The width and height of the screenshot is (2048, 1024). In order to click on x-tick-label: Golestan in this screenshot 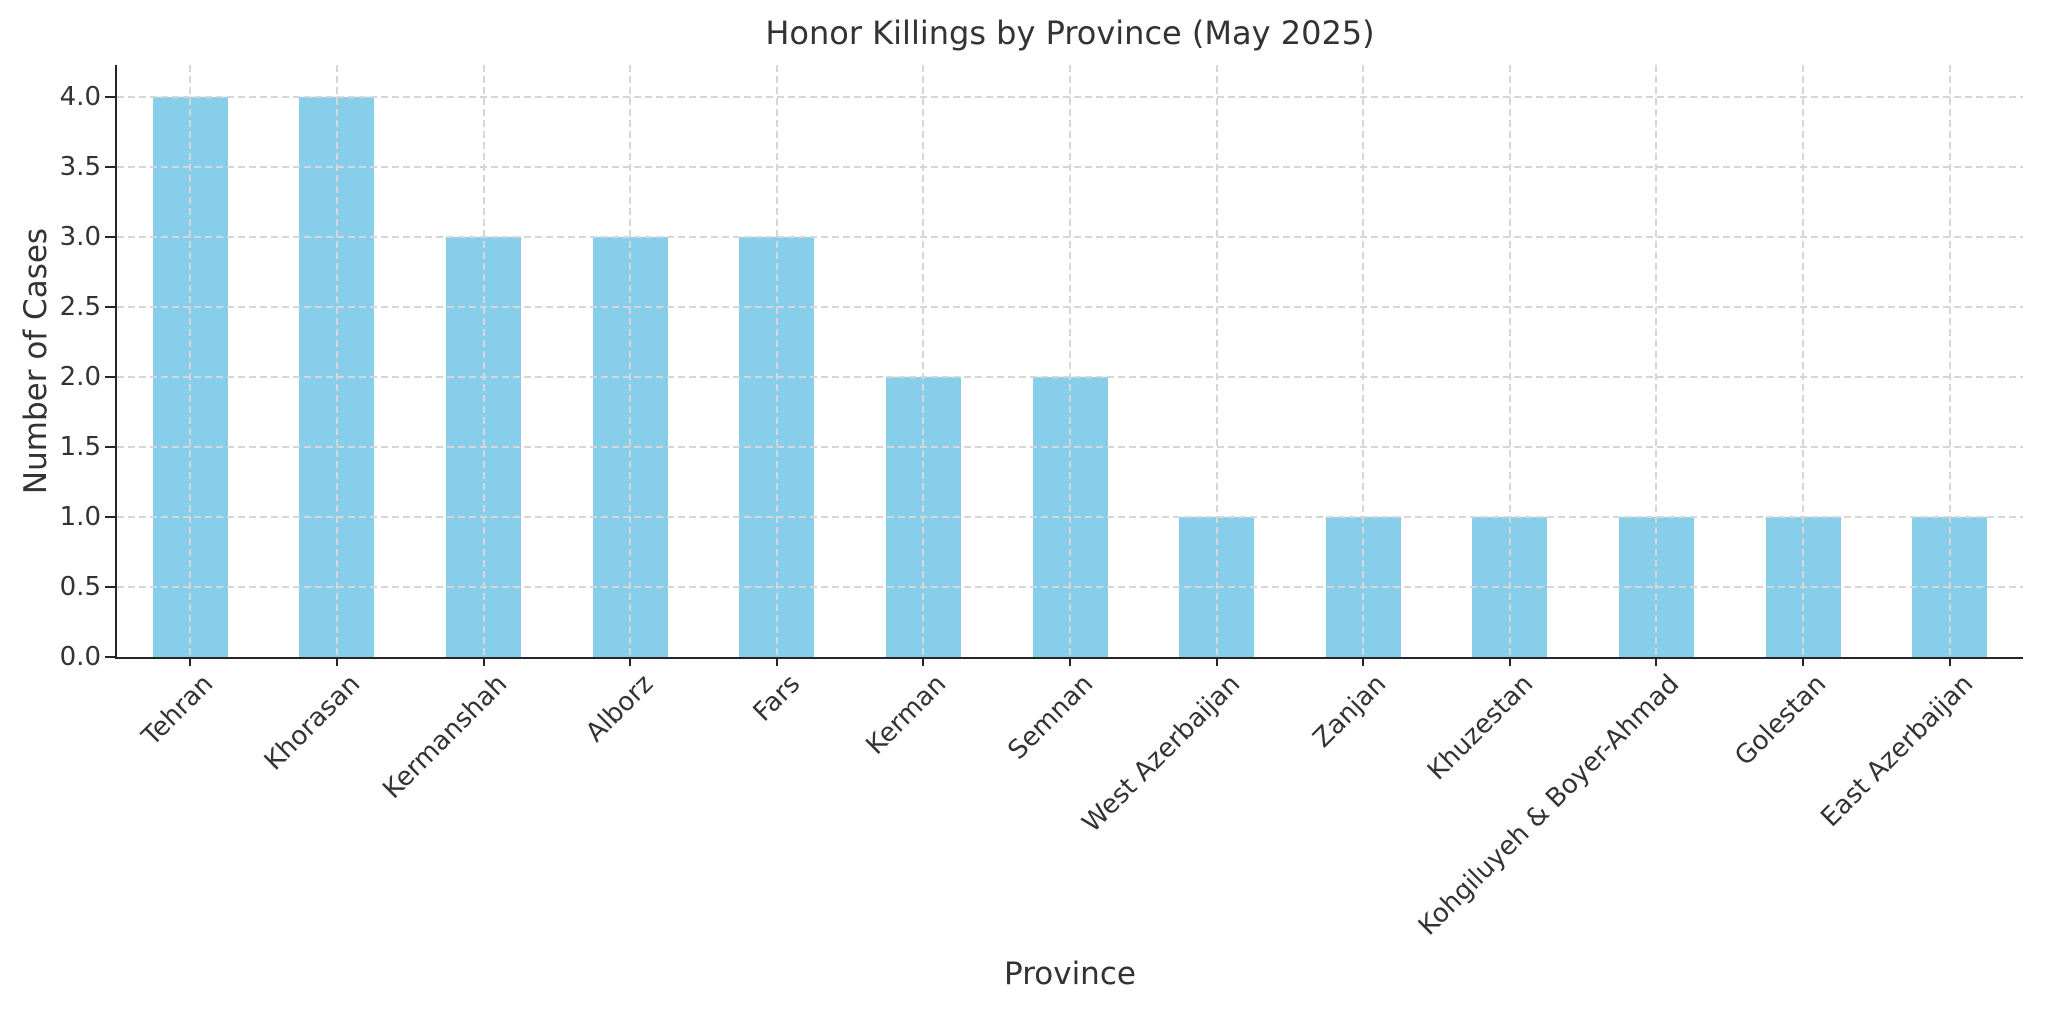, I will do `click(1781, 720)`.